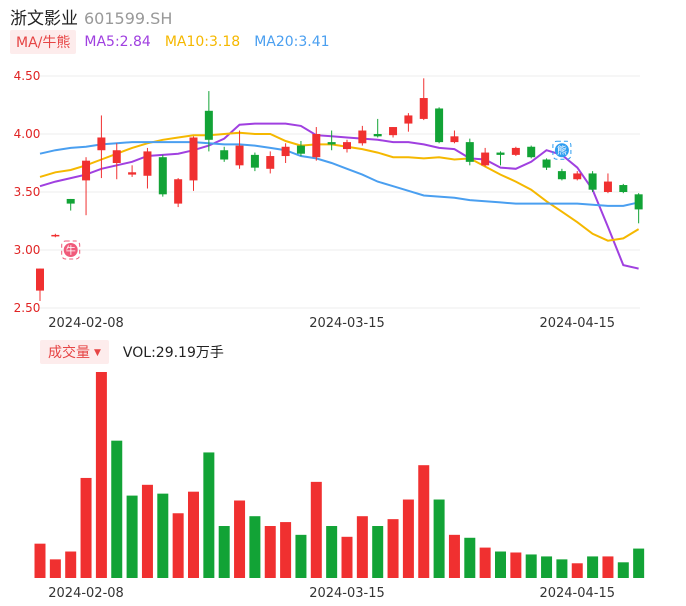 The image size is (686, 606). Describe the element at coordinates (27, 308) in the screenshot. I see `y-tick-label: 2.50` at that location.